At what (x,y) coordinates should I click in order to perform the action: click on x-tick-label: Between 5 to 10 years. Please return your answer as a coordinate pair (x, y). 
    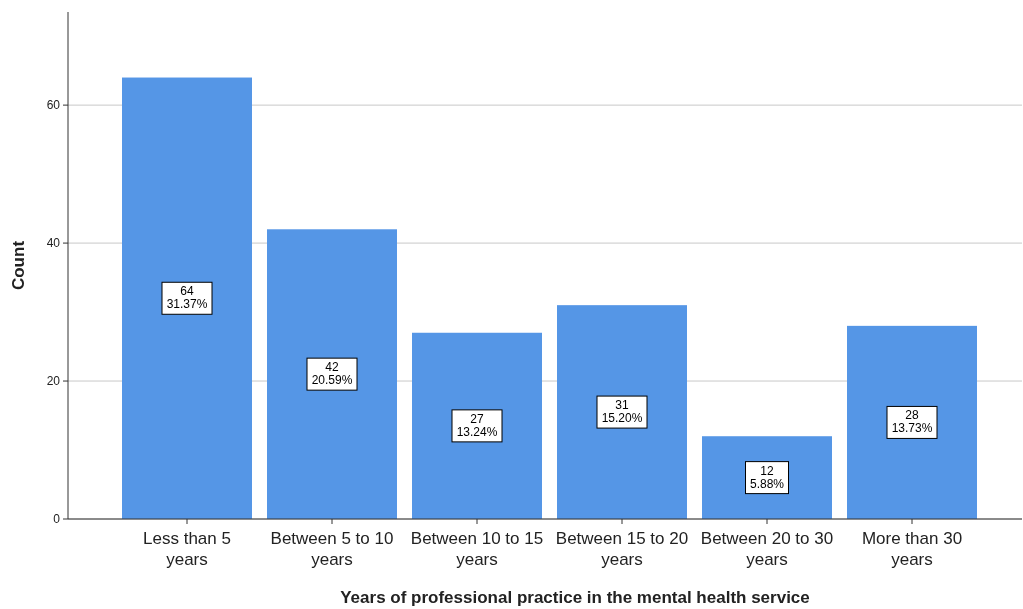
    Looking at the image, I should click on (332, 549).